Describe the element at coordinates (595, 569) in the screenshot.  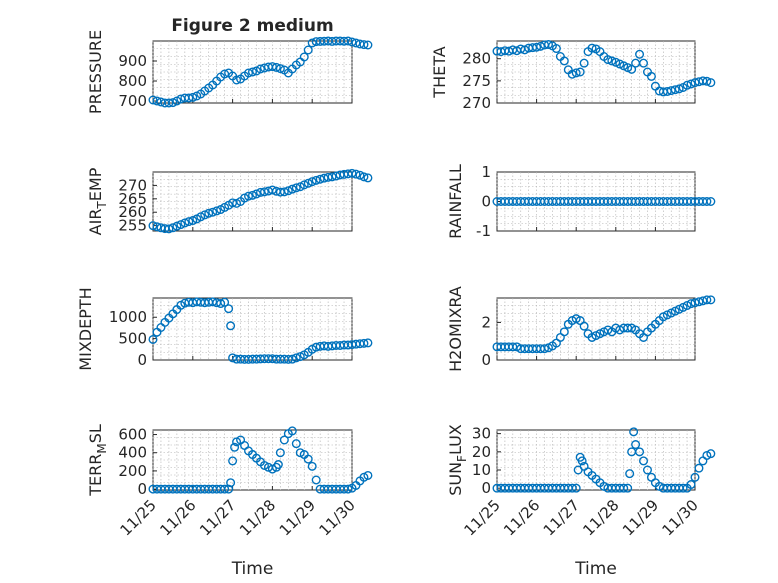
I see `x-axis-label: Time` at that location.